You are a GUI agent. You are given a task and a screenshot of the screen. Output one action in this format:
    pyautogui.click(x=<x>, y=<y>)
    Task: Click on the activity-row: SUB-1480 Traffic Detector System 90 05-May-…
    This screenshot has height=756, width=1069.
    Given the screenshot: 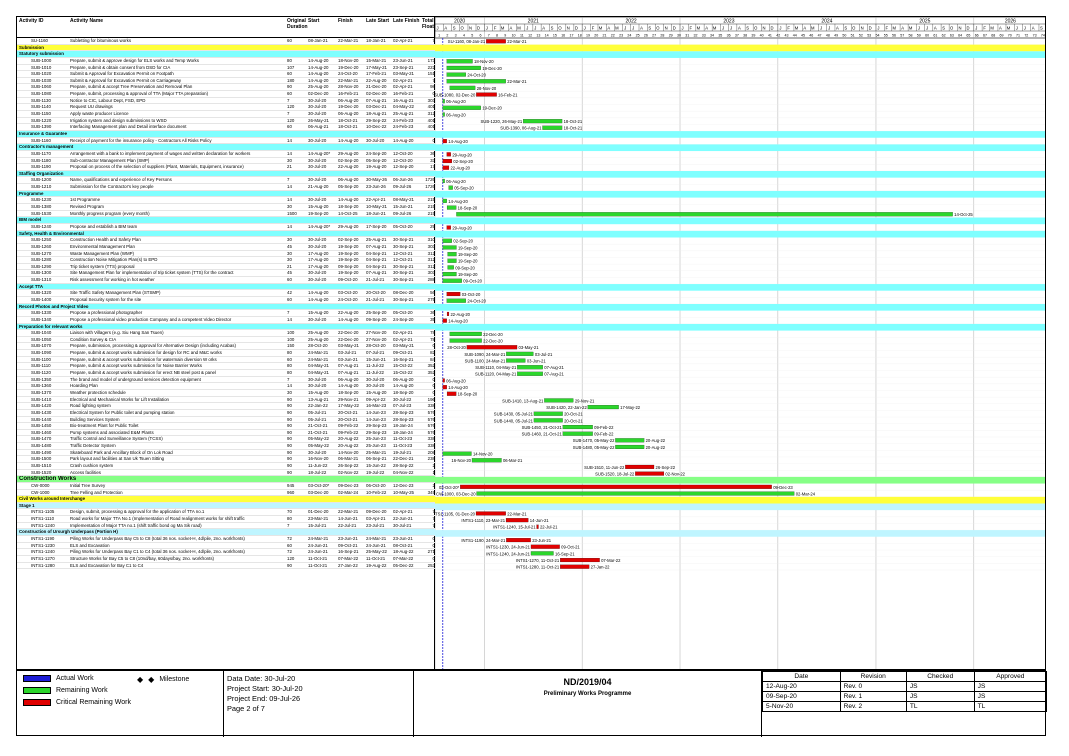 What is the action you would take?
    pyautogui.click(x=226, y=446)
    